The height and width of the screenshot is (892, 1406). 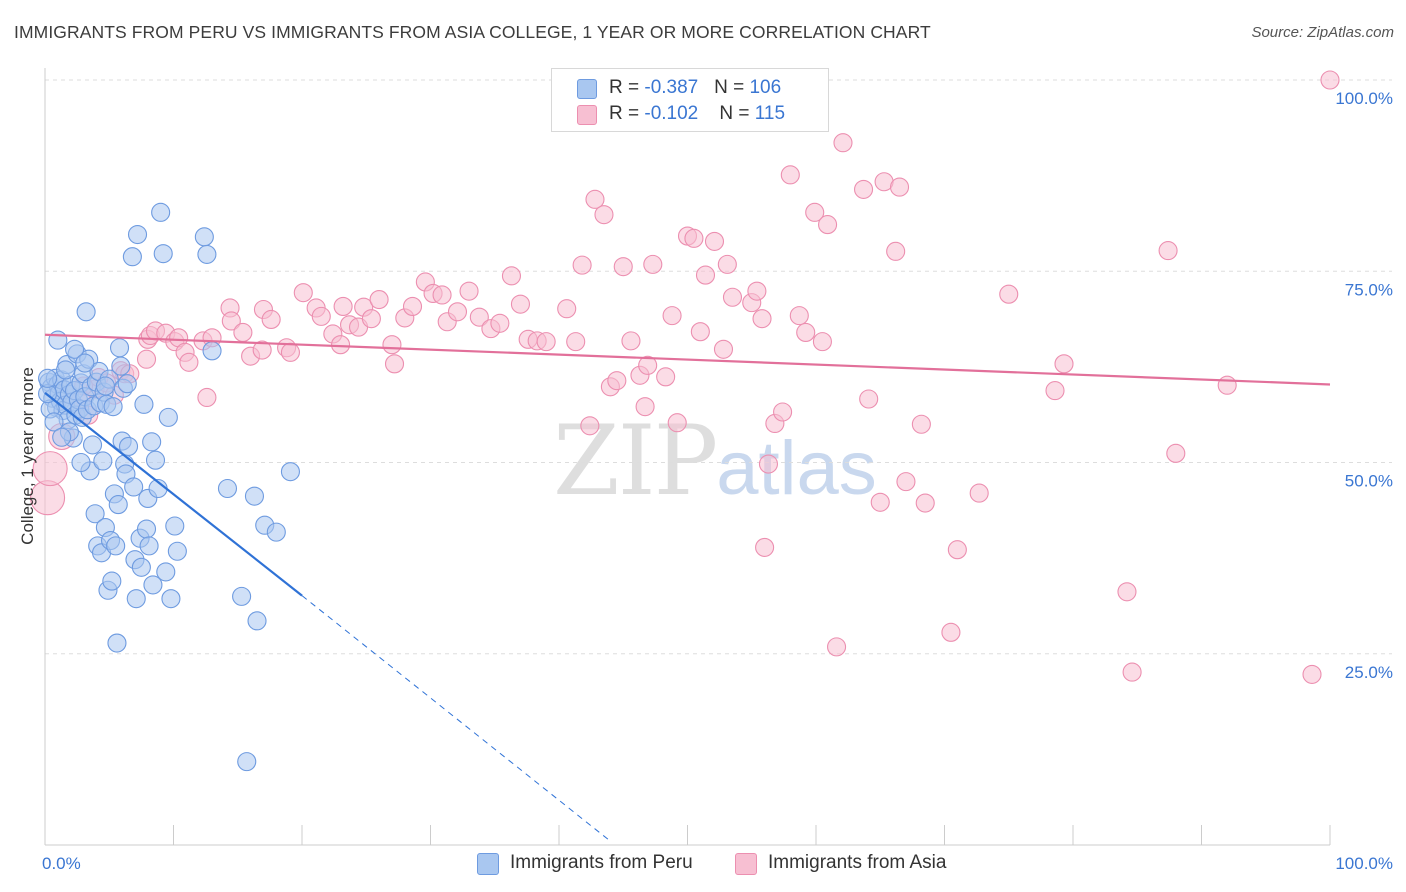 What do you see at coordinates (1322, 32) in the screenshot?
I see `source-label: Source: ZipAtlas.com` at bounding box center [1322, 32].